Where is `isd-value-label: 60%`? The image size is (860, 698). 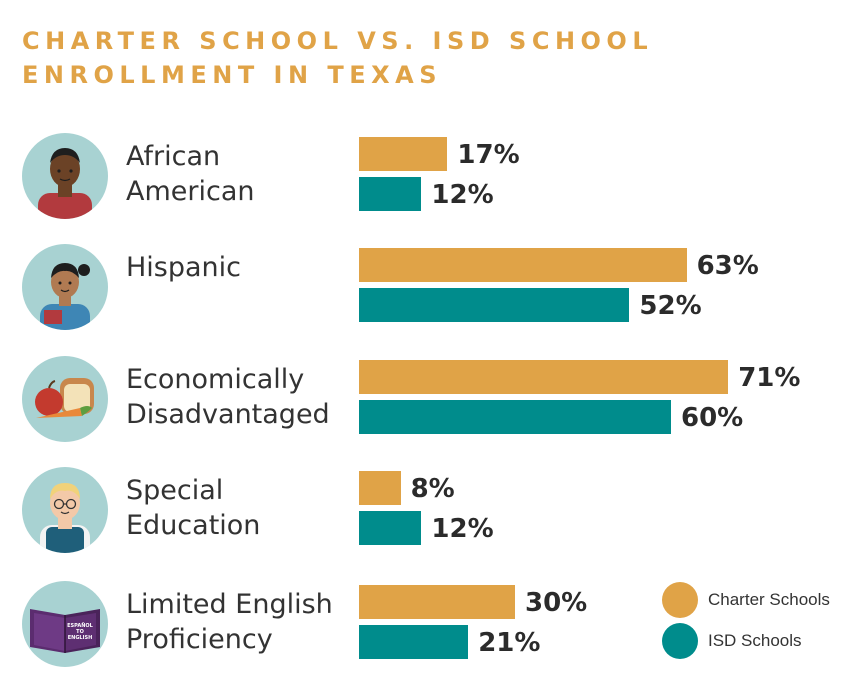 isd-value-label: 60% is located at coordinates (712, 418).